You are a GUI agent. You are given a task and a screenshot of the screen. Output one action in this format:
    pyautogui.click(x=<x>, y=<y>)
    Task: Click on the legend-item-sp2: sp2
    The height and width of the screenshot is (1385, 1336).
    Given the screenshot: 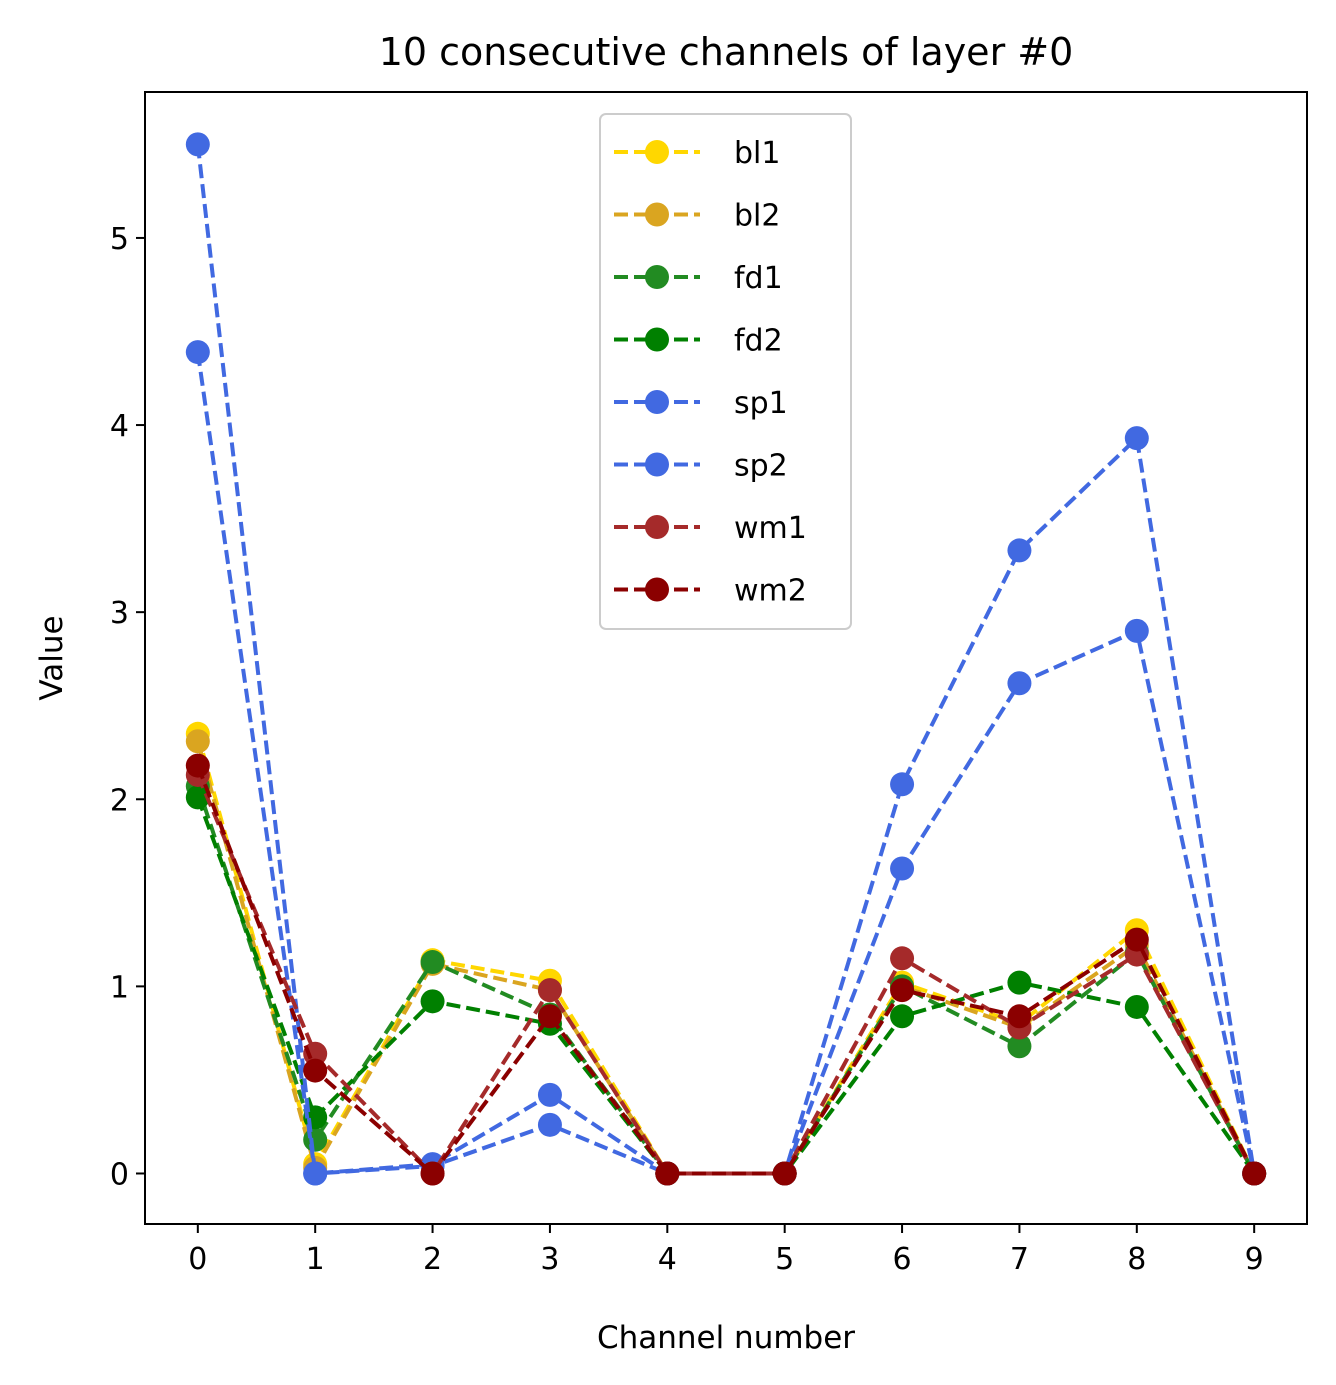 What is the action you would take?
    pyautogui.click(x=701, y=466)
    